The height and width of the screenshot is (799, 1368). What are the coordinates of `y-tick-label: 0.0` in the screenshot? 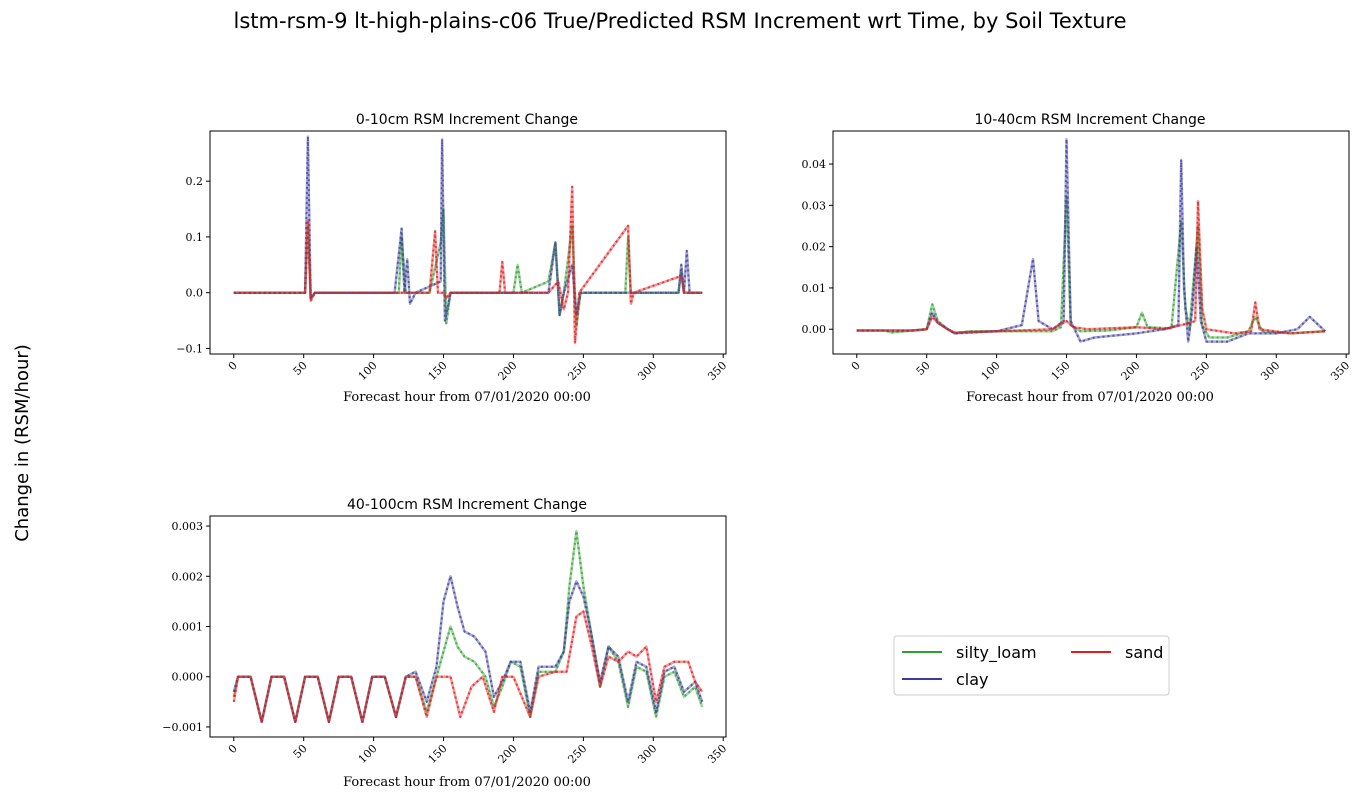 It's located at (195, 293).